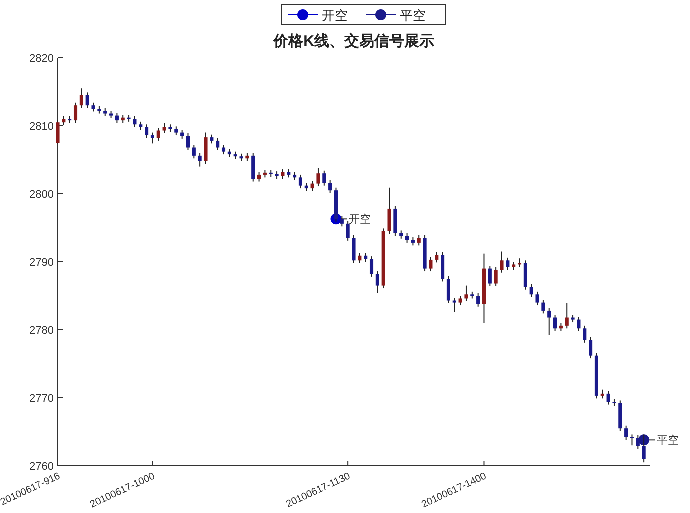 The width and height of the screenshot is (690, 513). I want to click on y-tick-label: 2770, so click(42, 399).